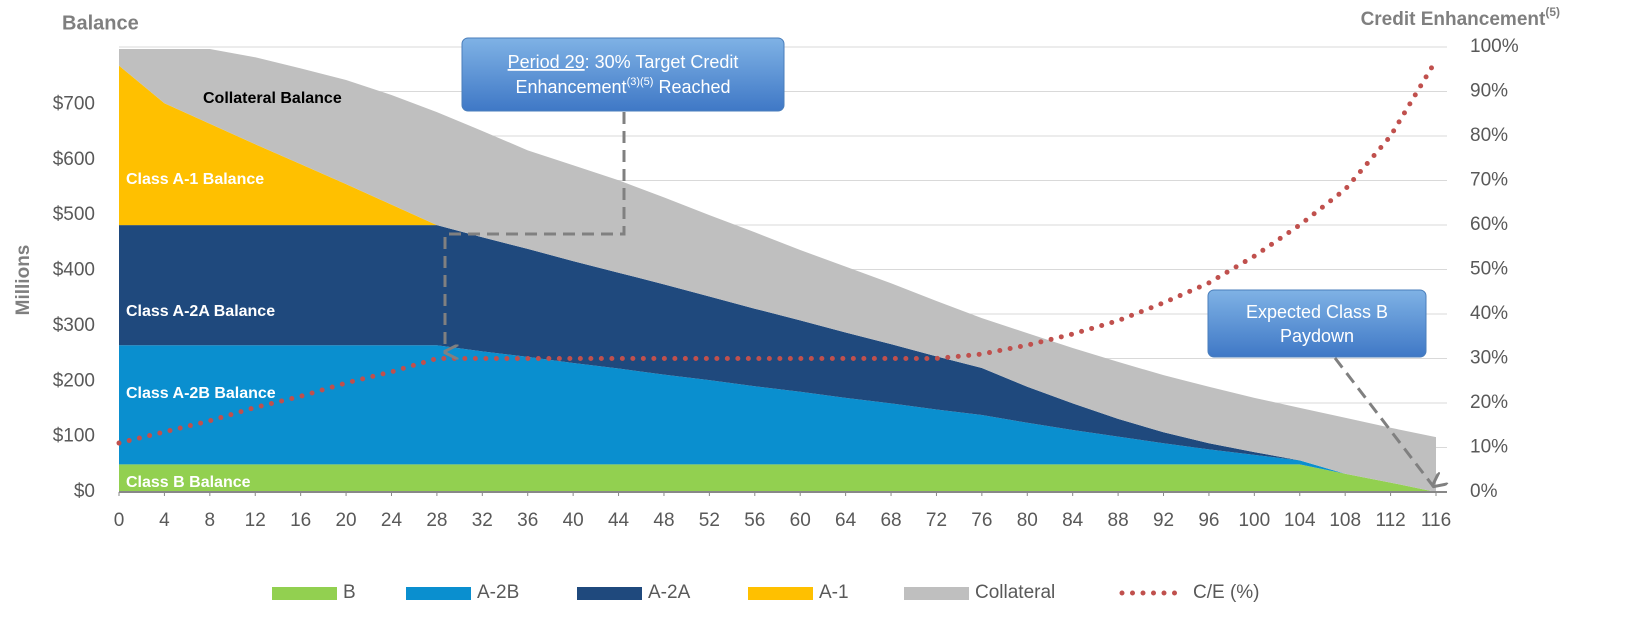  I want to click on x-tick-label: 8, so click(210, 520).